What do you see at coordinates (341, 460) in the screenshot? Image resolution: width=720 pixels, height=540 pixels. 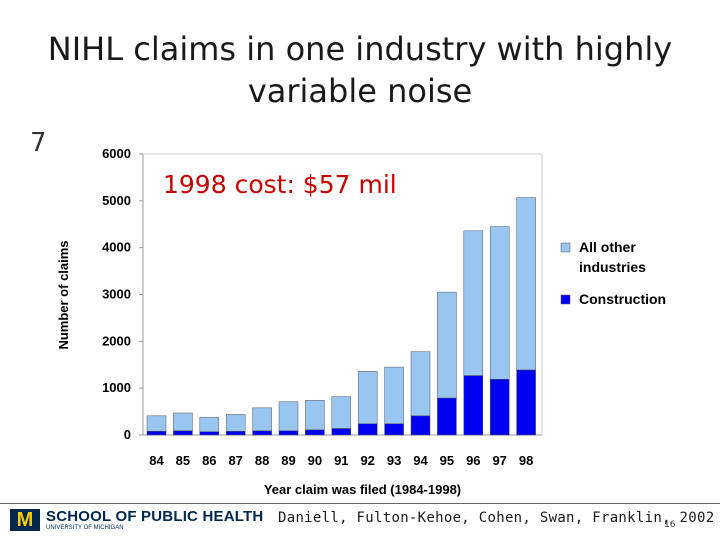 I see `x-tick-label: 91` at bounding box center [341, 460].